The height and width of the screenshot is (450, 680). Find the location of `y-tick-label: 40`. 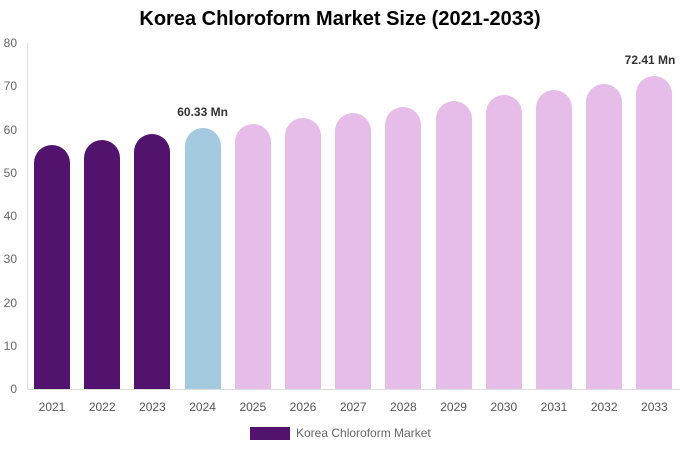

y-tick-label: 40 is located at coordinates (10, 216).